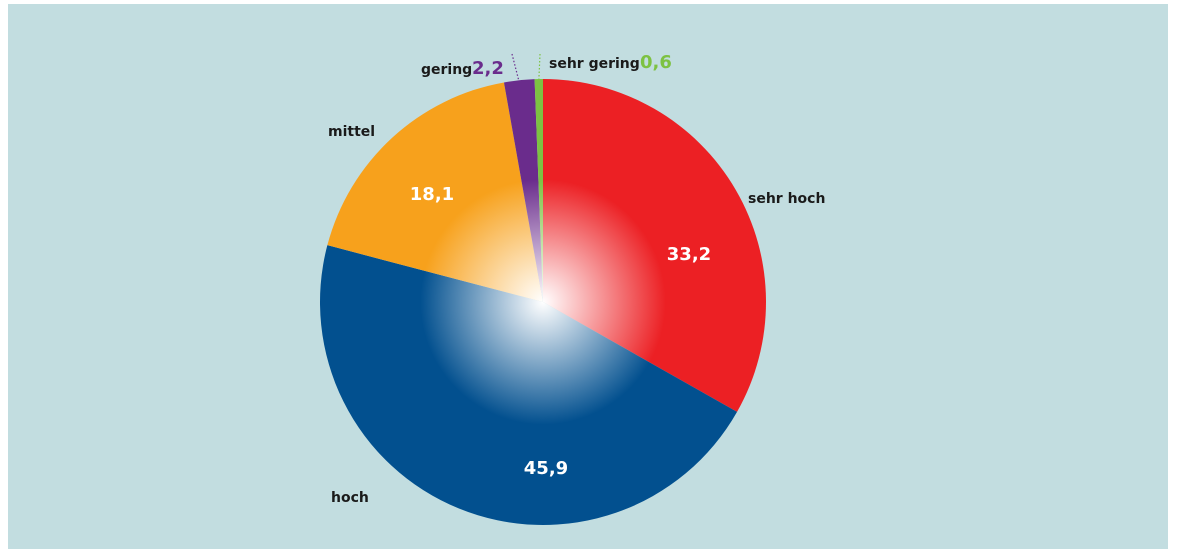 Image resolution: width=1178 pixels, height=555 pixels. What do you see at coordinates (538, 190) in the screenshot?
I see `pie-slice-sehr-gering` at bounding box center [538, 190].